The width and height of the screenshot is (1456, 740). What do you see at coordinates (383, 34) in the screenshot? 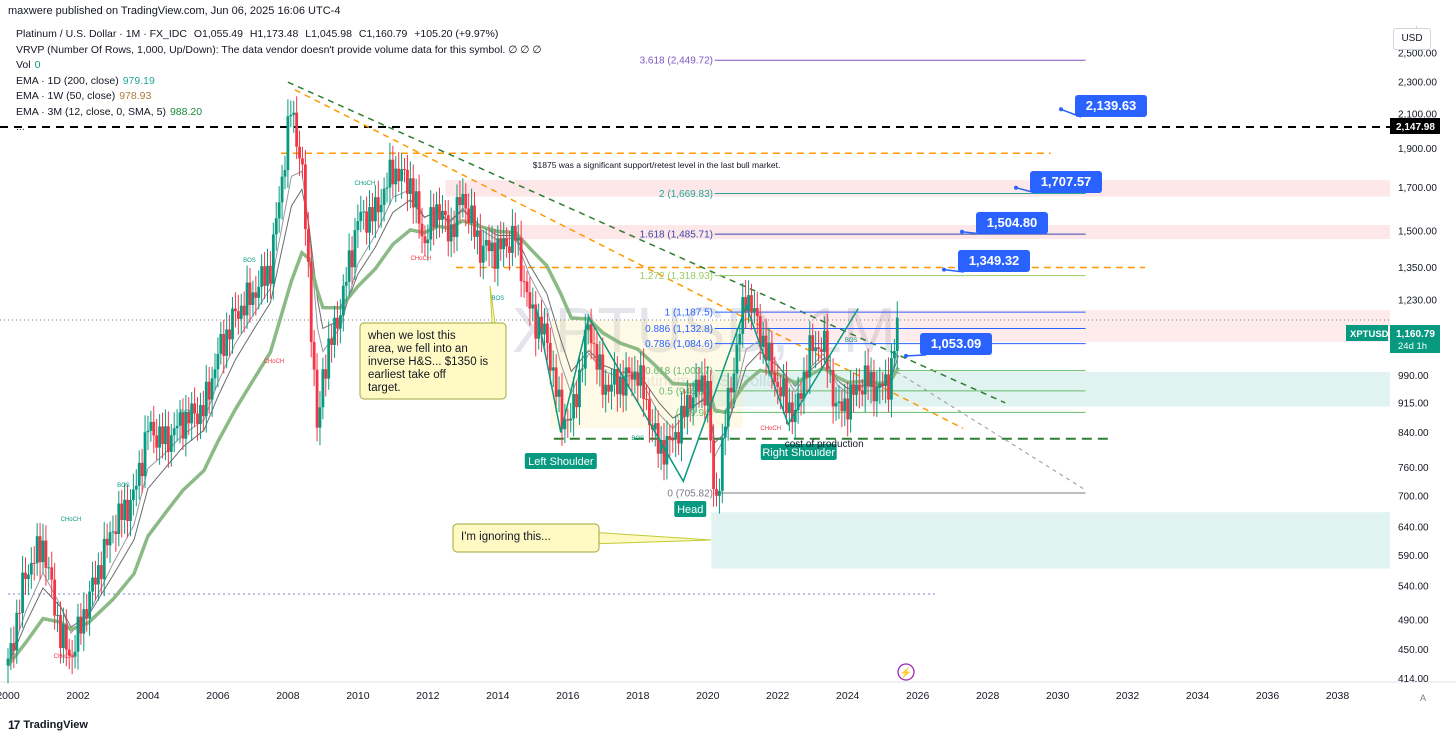
I see `ohlc-close: C1,160.79` at bounding box center [383, 34].